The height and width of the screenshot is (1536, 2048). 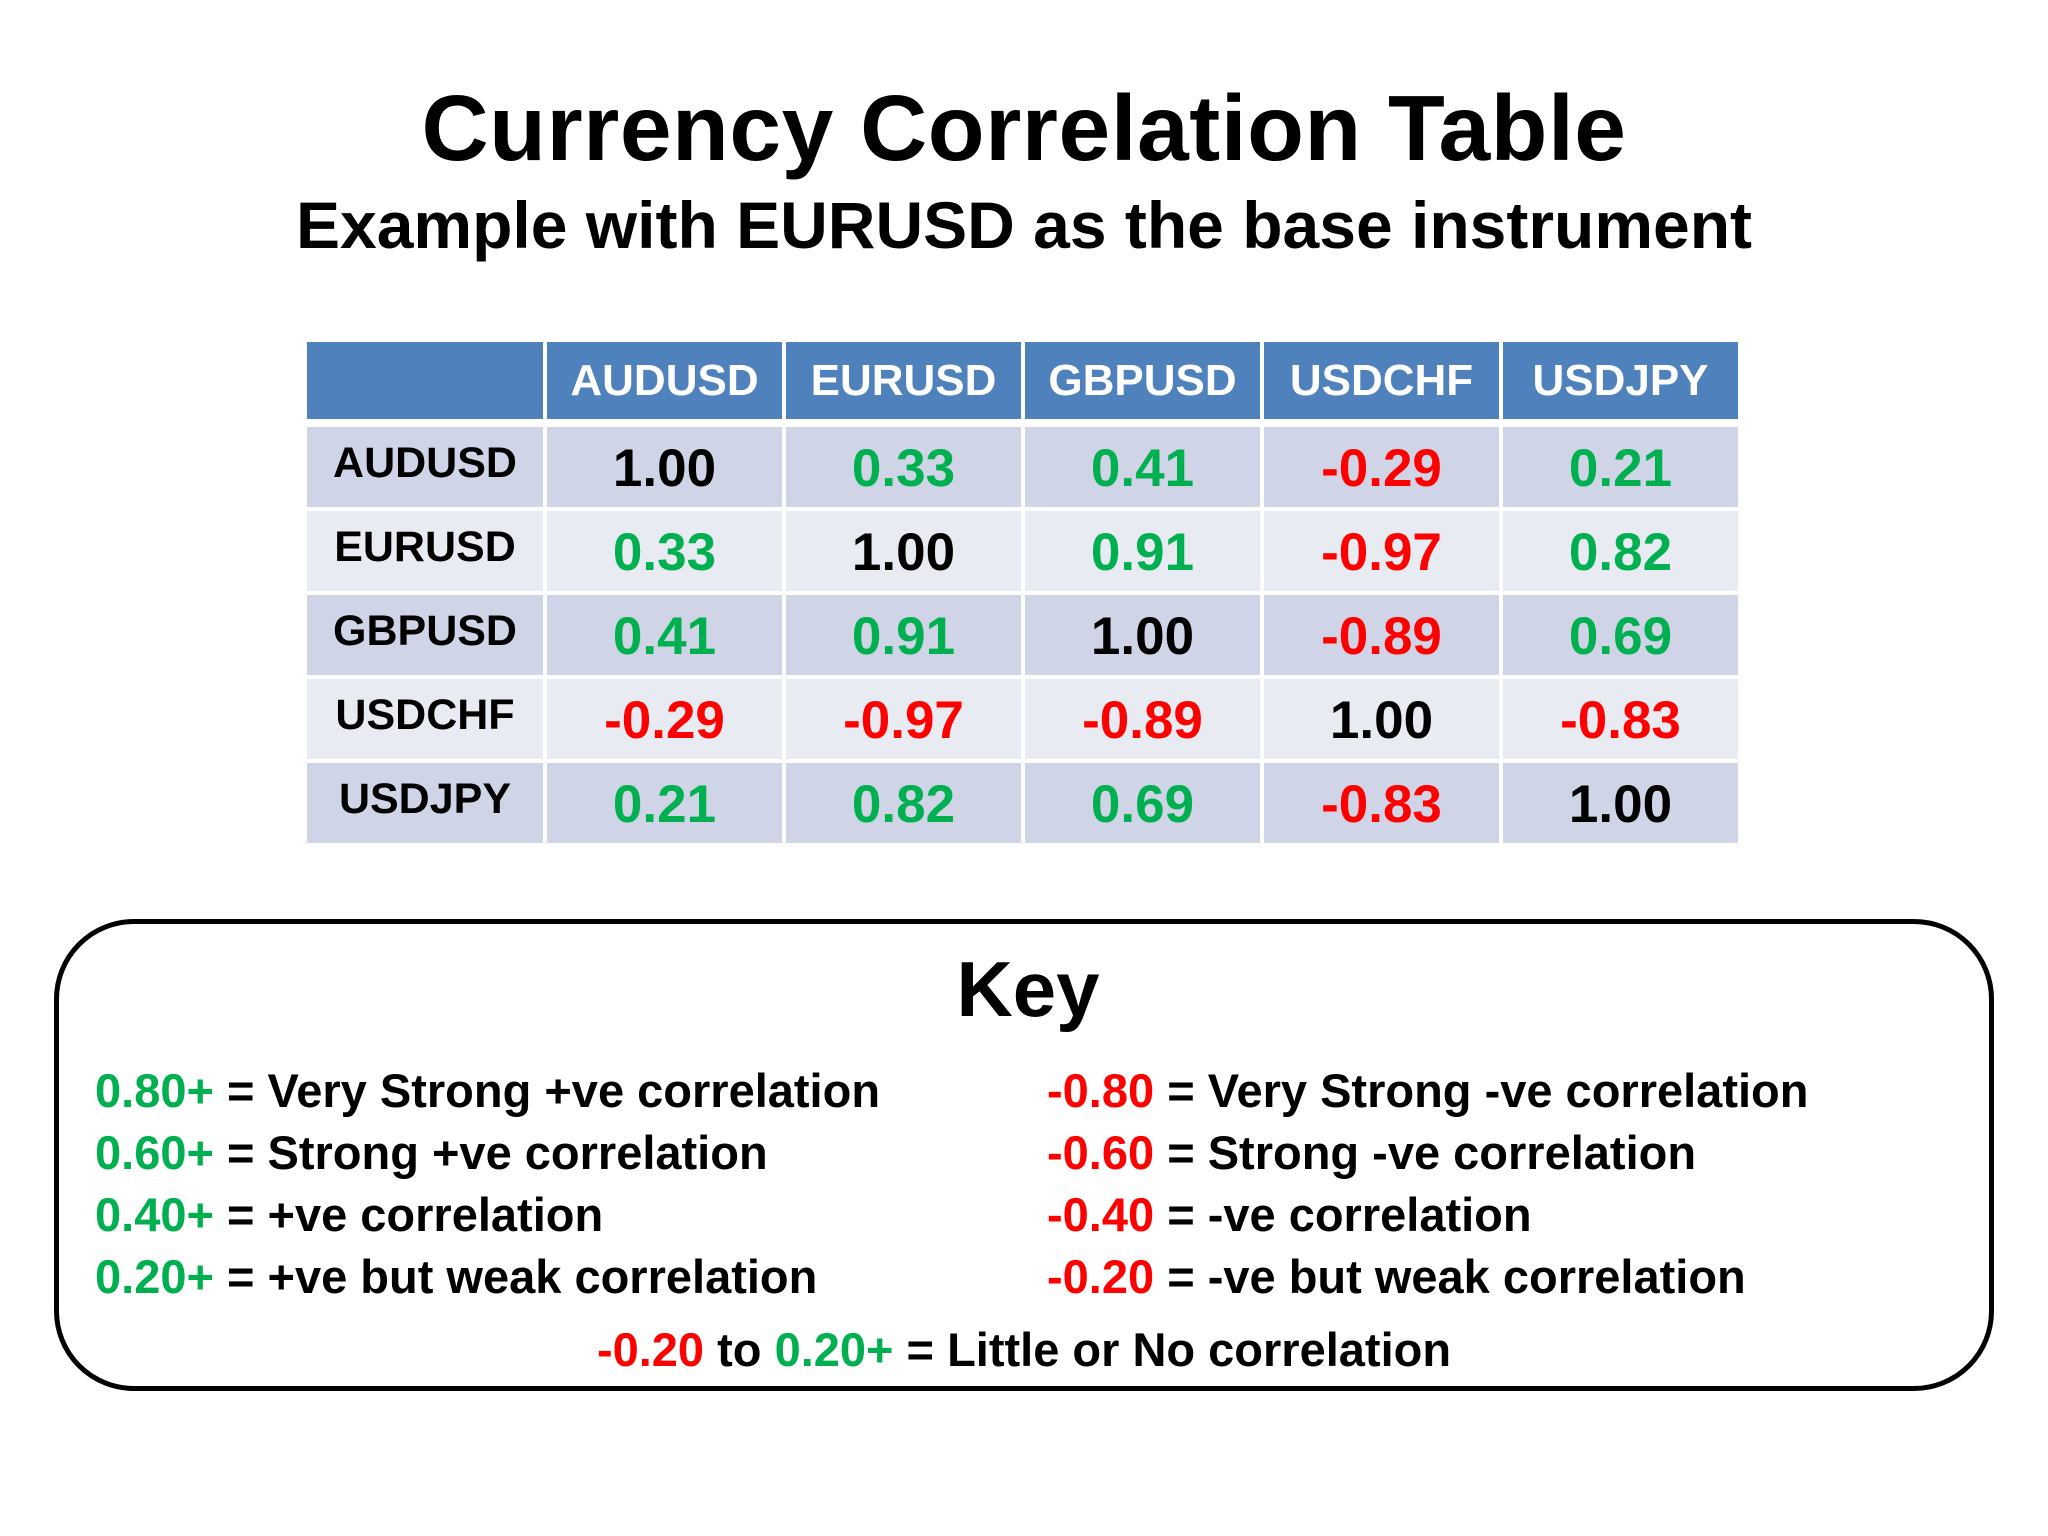 What do you see at coordinates (1022, 551) in the screenshot?
I see `table-row: EURUSD 0.33 1.00 0.91 -0.97 0.82` at bounding box center [1022, 551].